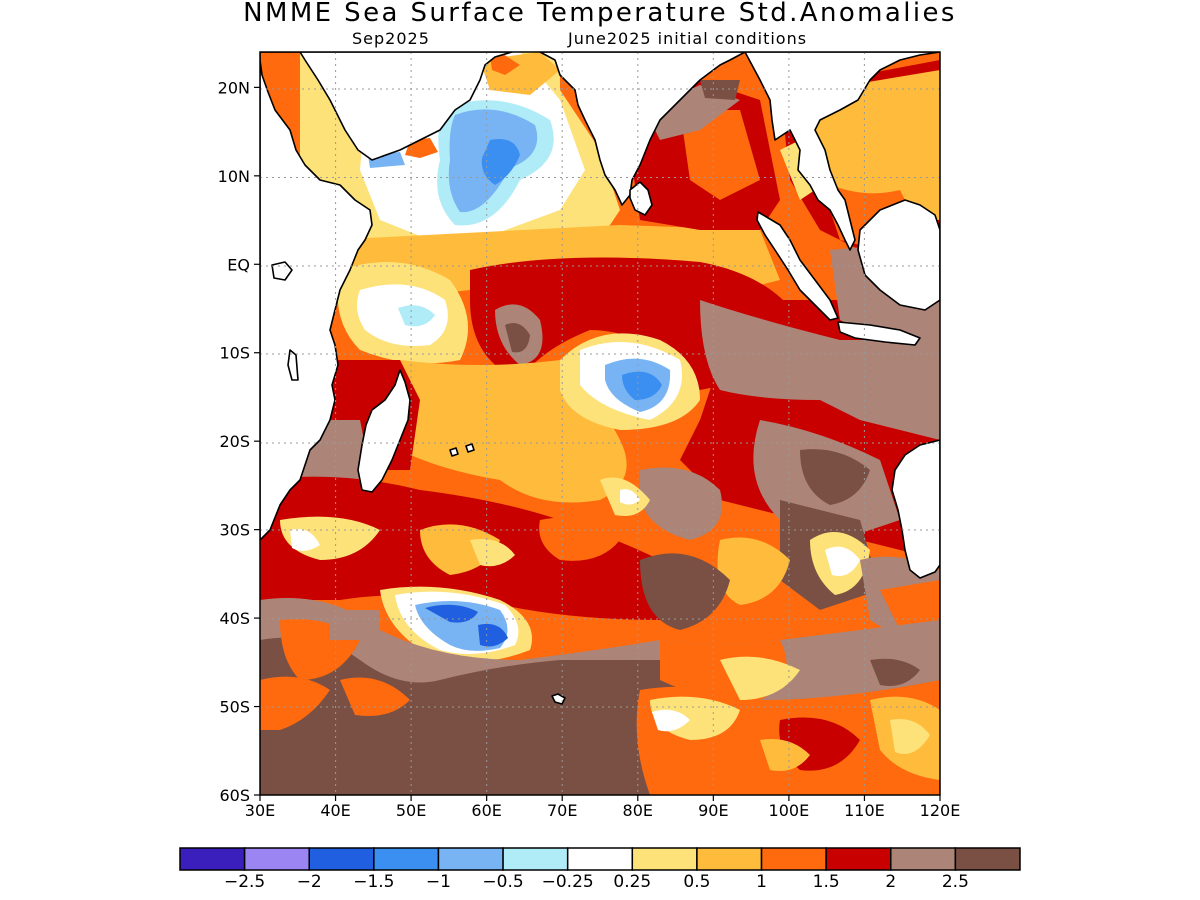 Image resolution: width=1200 pixels, height=900 pixels. What do you see at coordinates (879, 333) in the screenshot?
I see `java` at bounding box center [879, 333].